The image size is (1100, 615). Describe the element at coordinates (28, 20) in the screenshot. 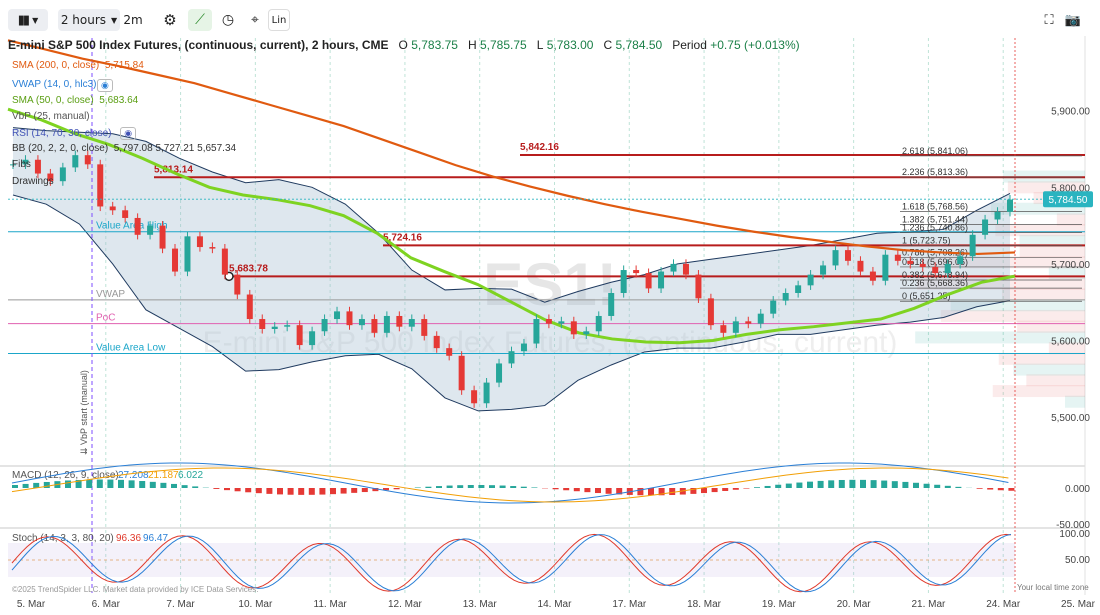

I see `chart-type-selector: ▮▮ ▼` at that location.